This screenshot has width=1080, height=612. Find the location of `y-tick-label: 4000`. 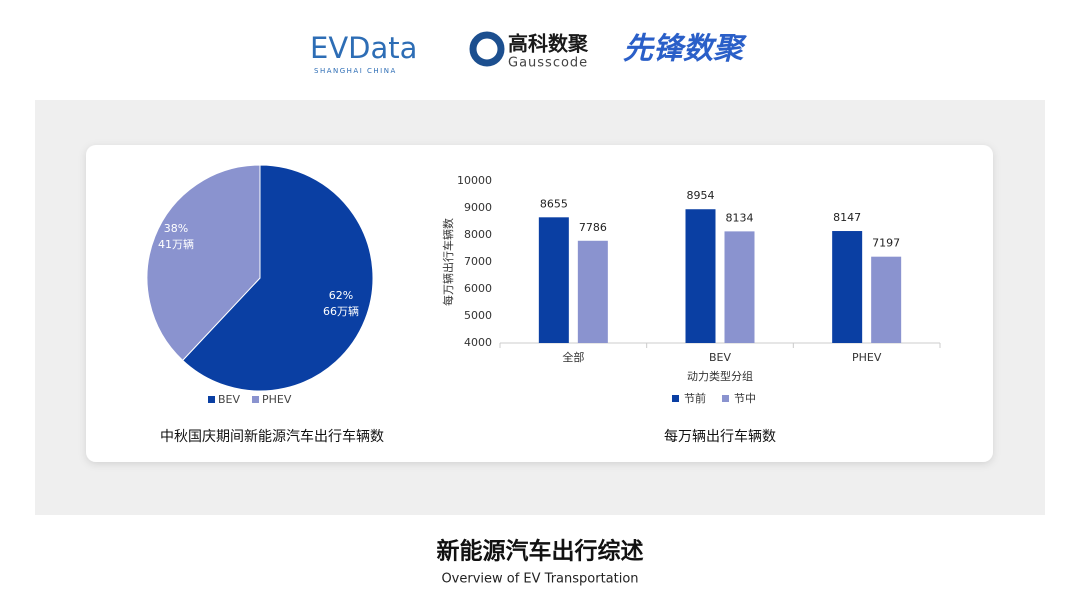

y-tick-label: 4000 is located at coordinates (478, 342).